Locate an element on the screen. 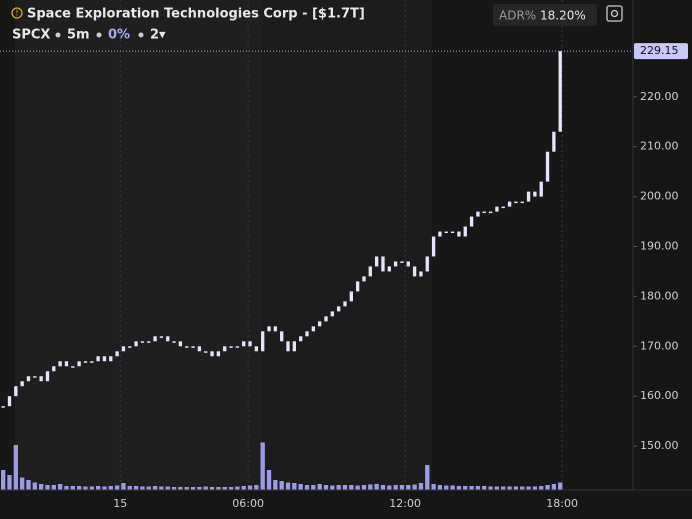 This screenshot has height=519, width=692. x-tick-label: 12:00 is located at coordinates (405, 503).